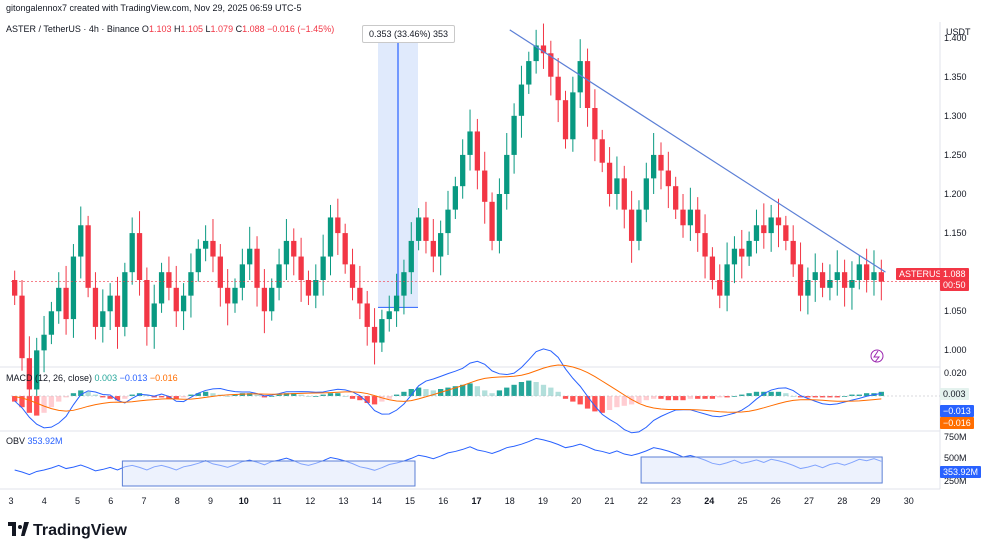  Describe the element at coordinates (49, 378) in the screenshot. I see `macd-label: MACD (12, 26, close)` at that location.